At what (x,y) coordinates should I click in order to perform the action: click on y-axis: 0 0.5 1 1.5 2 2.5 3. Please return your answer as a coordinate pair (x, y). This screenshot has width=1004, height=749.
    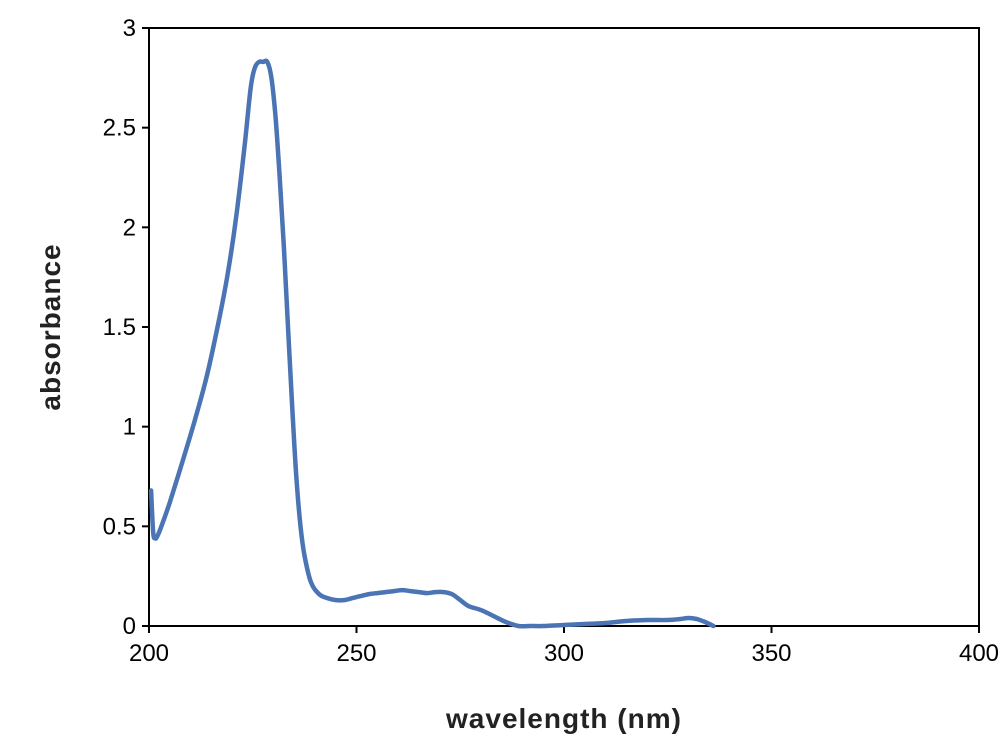
    Looking at the image, I should click on (126, 327).